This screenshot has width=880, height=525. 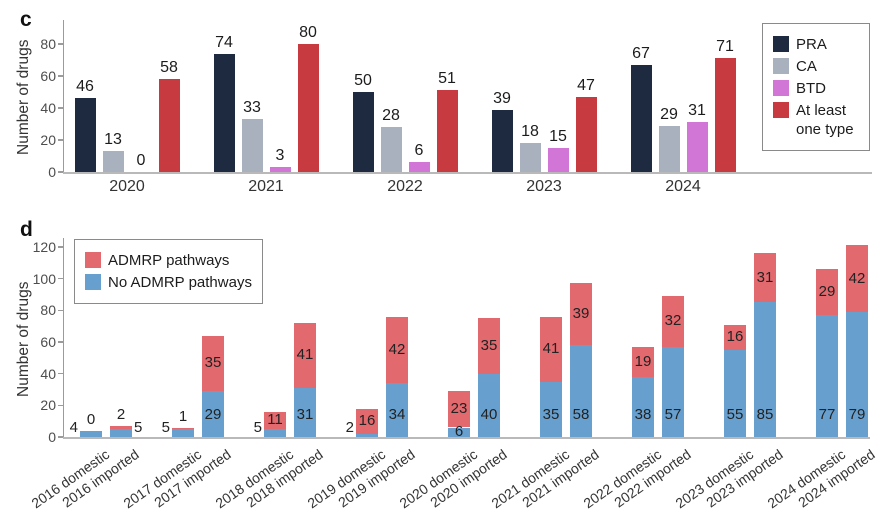 I want to click on bar-value-label: 39, so click(x=502, y=98).